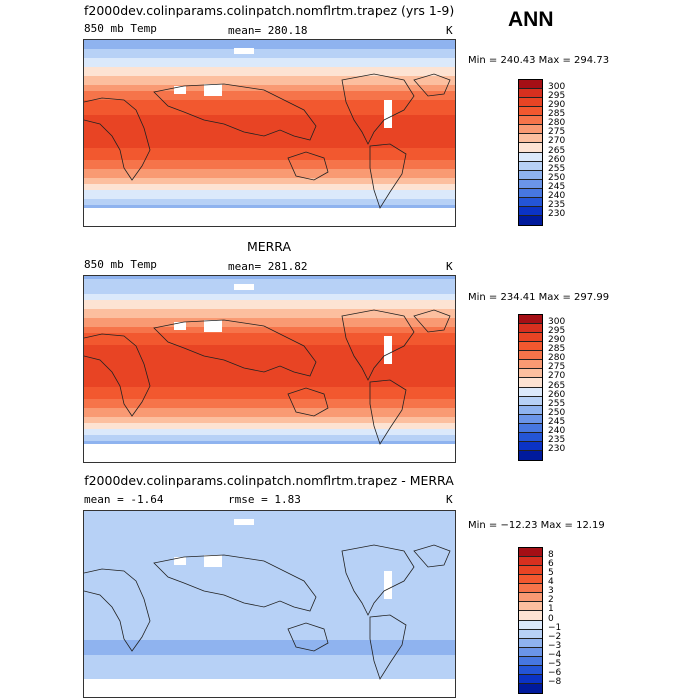 This screenshot has width=700, height=700. I want to click on colorbar-tick-label: 290, so click(557, 340).